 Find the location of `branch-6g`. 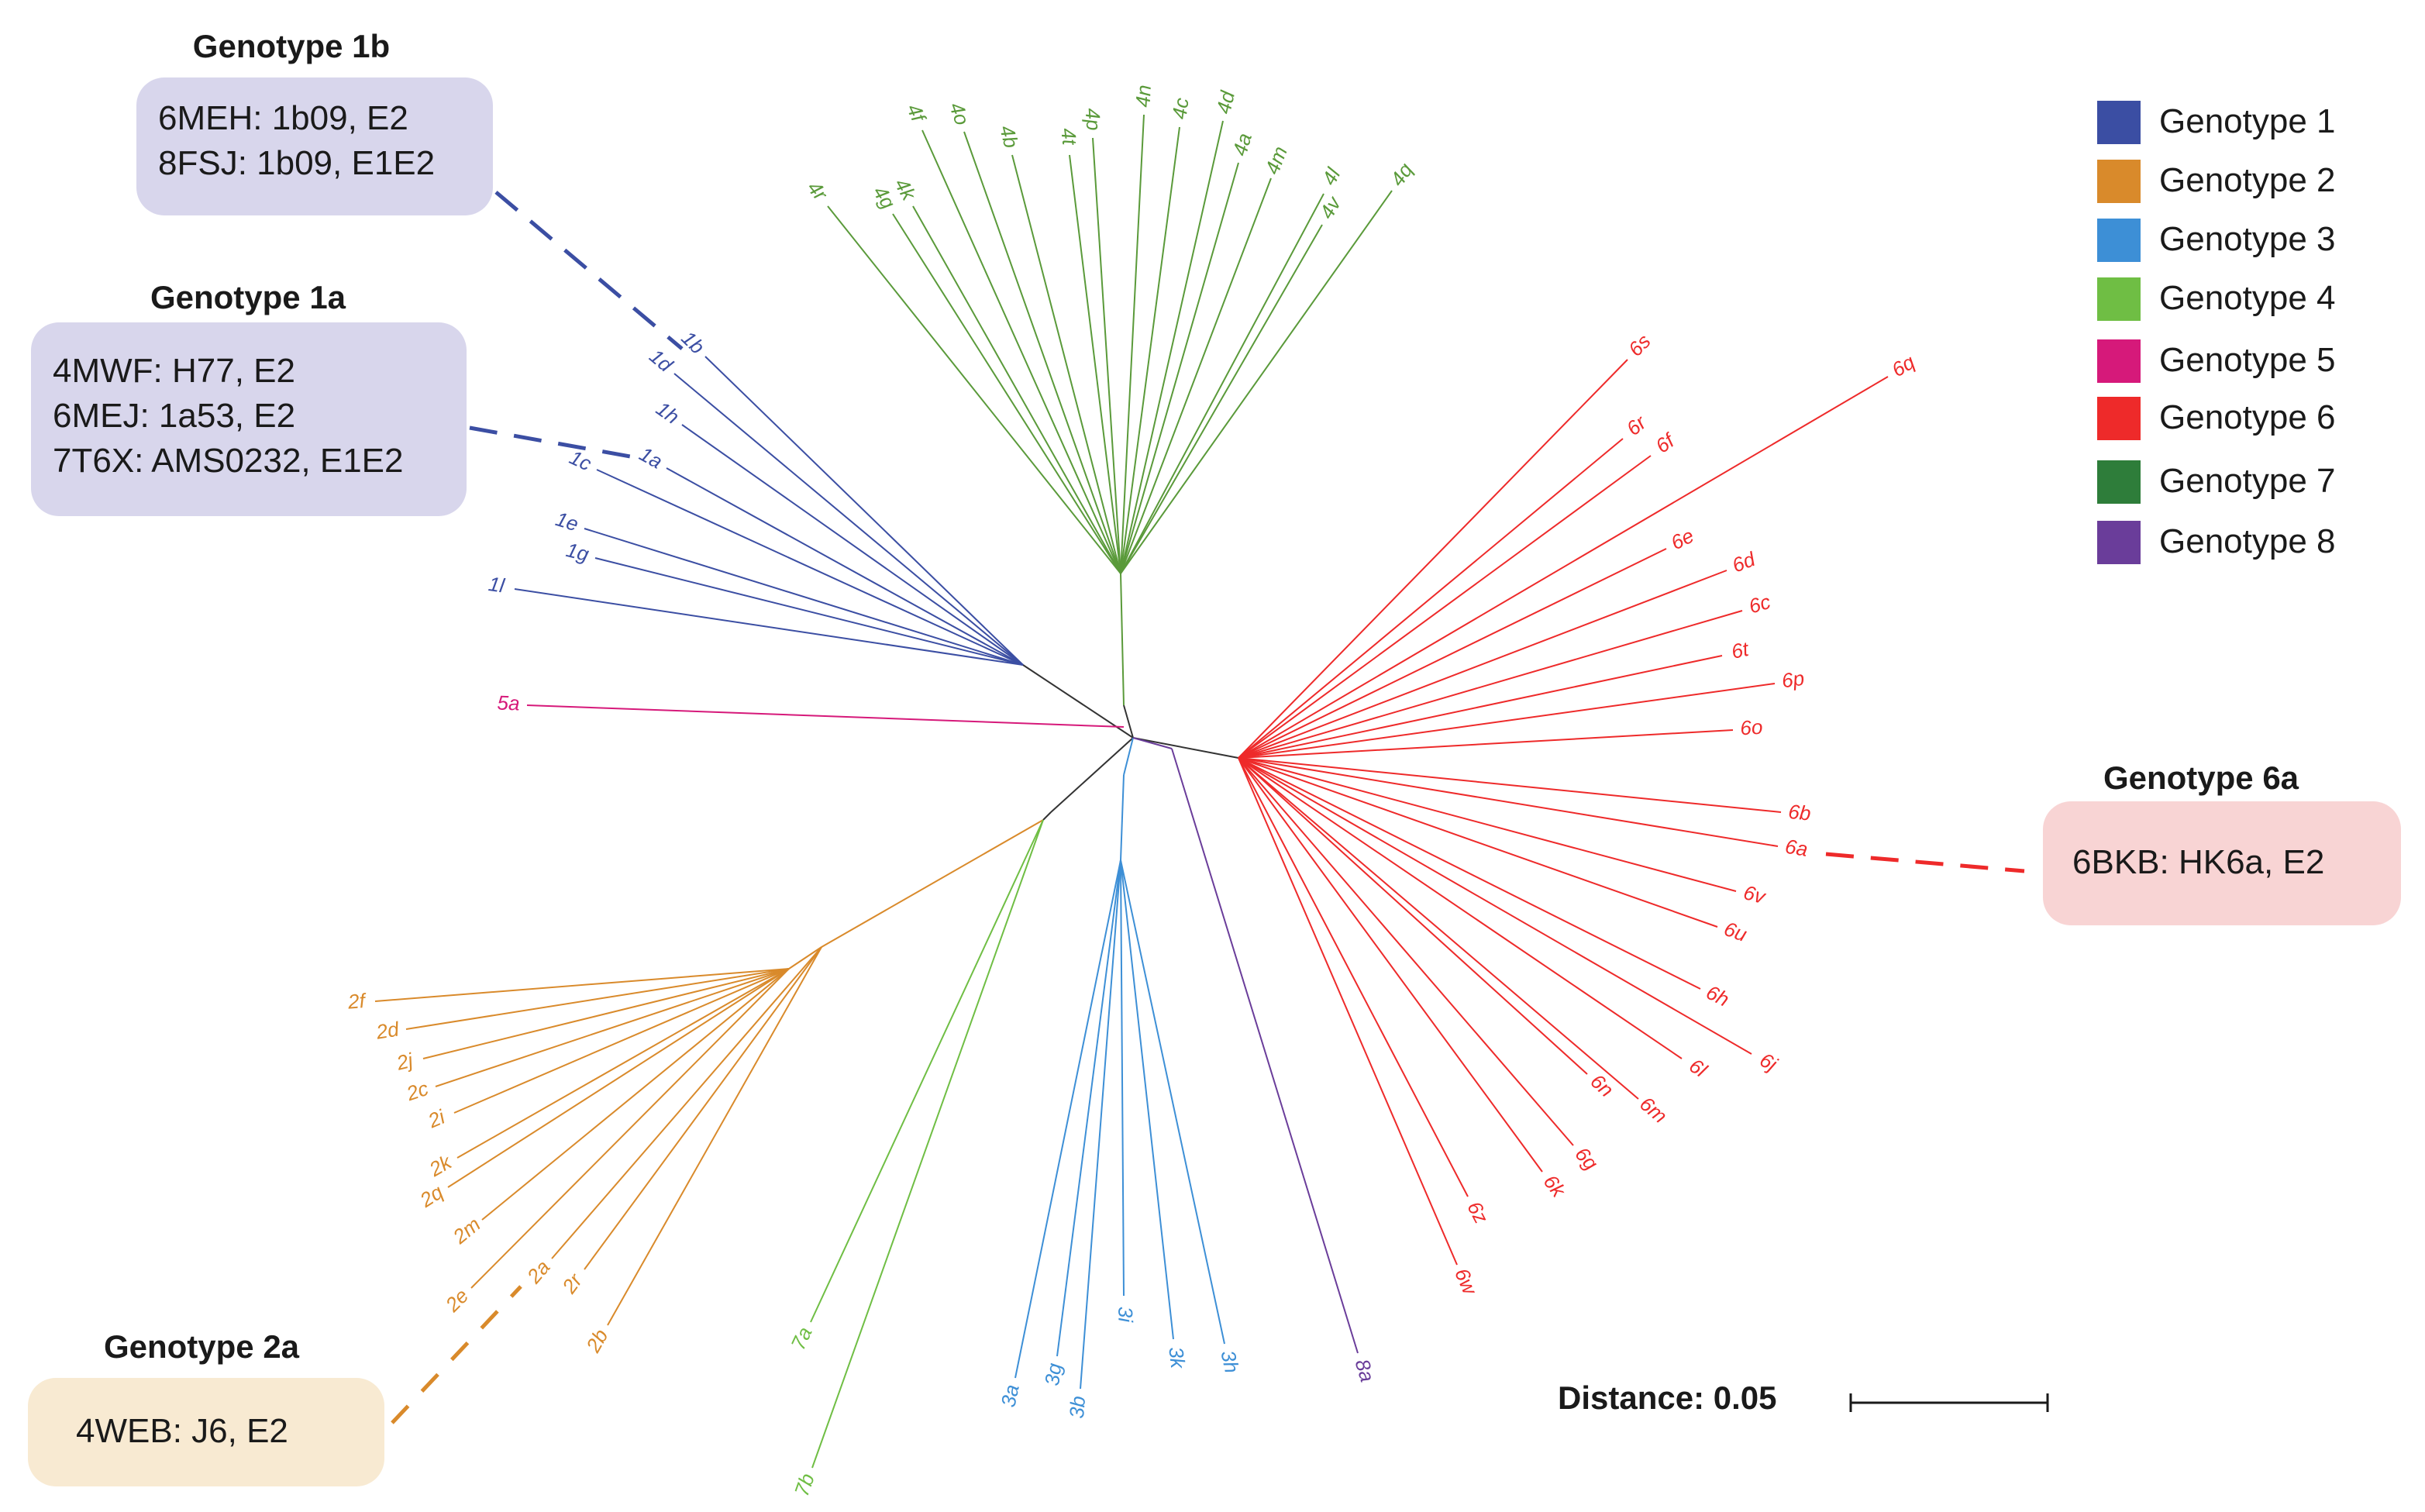

branch-6g is located at coordinates (1406, 951).